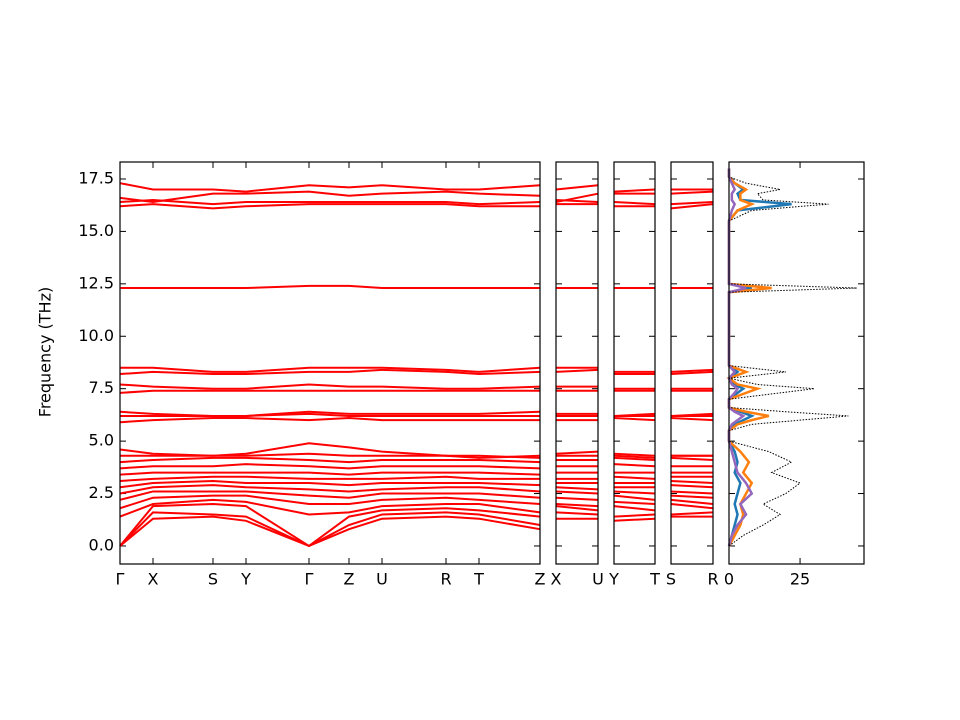 The width and height of the screenshot is (960, 720). Describe the element at coordinates (101, 440) in the screenshot. I see `y-tick-label: 5.0` at that location.